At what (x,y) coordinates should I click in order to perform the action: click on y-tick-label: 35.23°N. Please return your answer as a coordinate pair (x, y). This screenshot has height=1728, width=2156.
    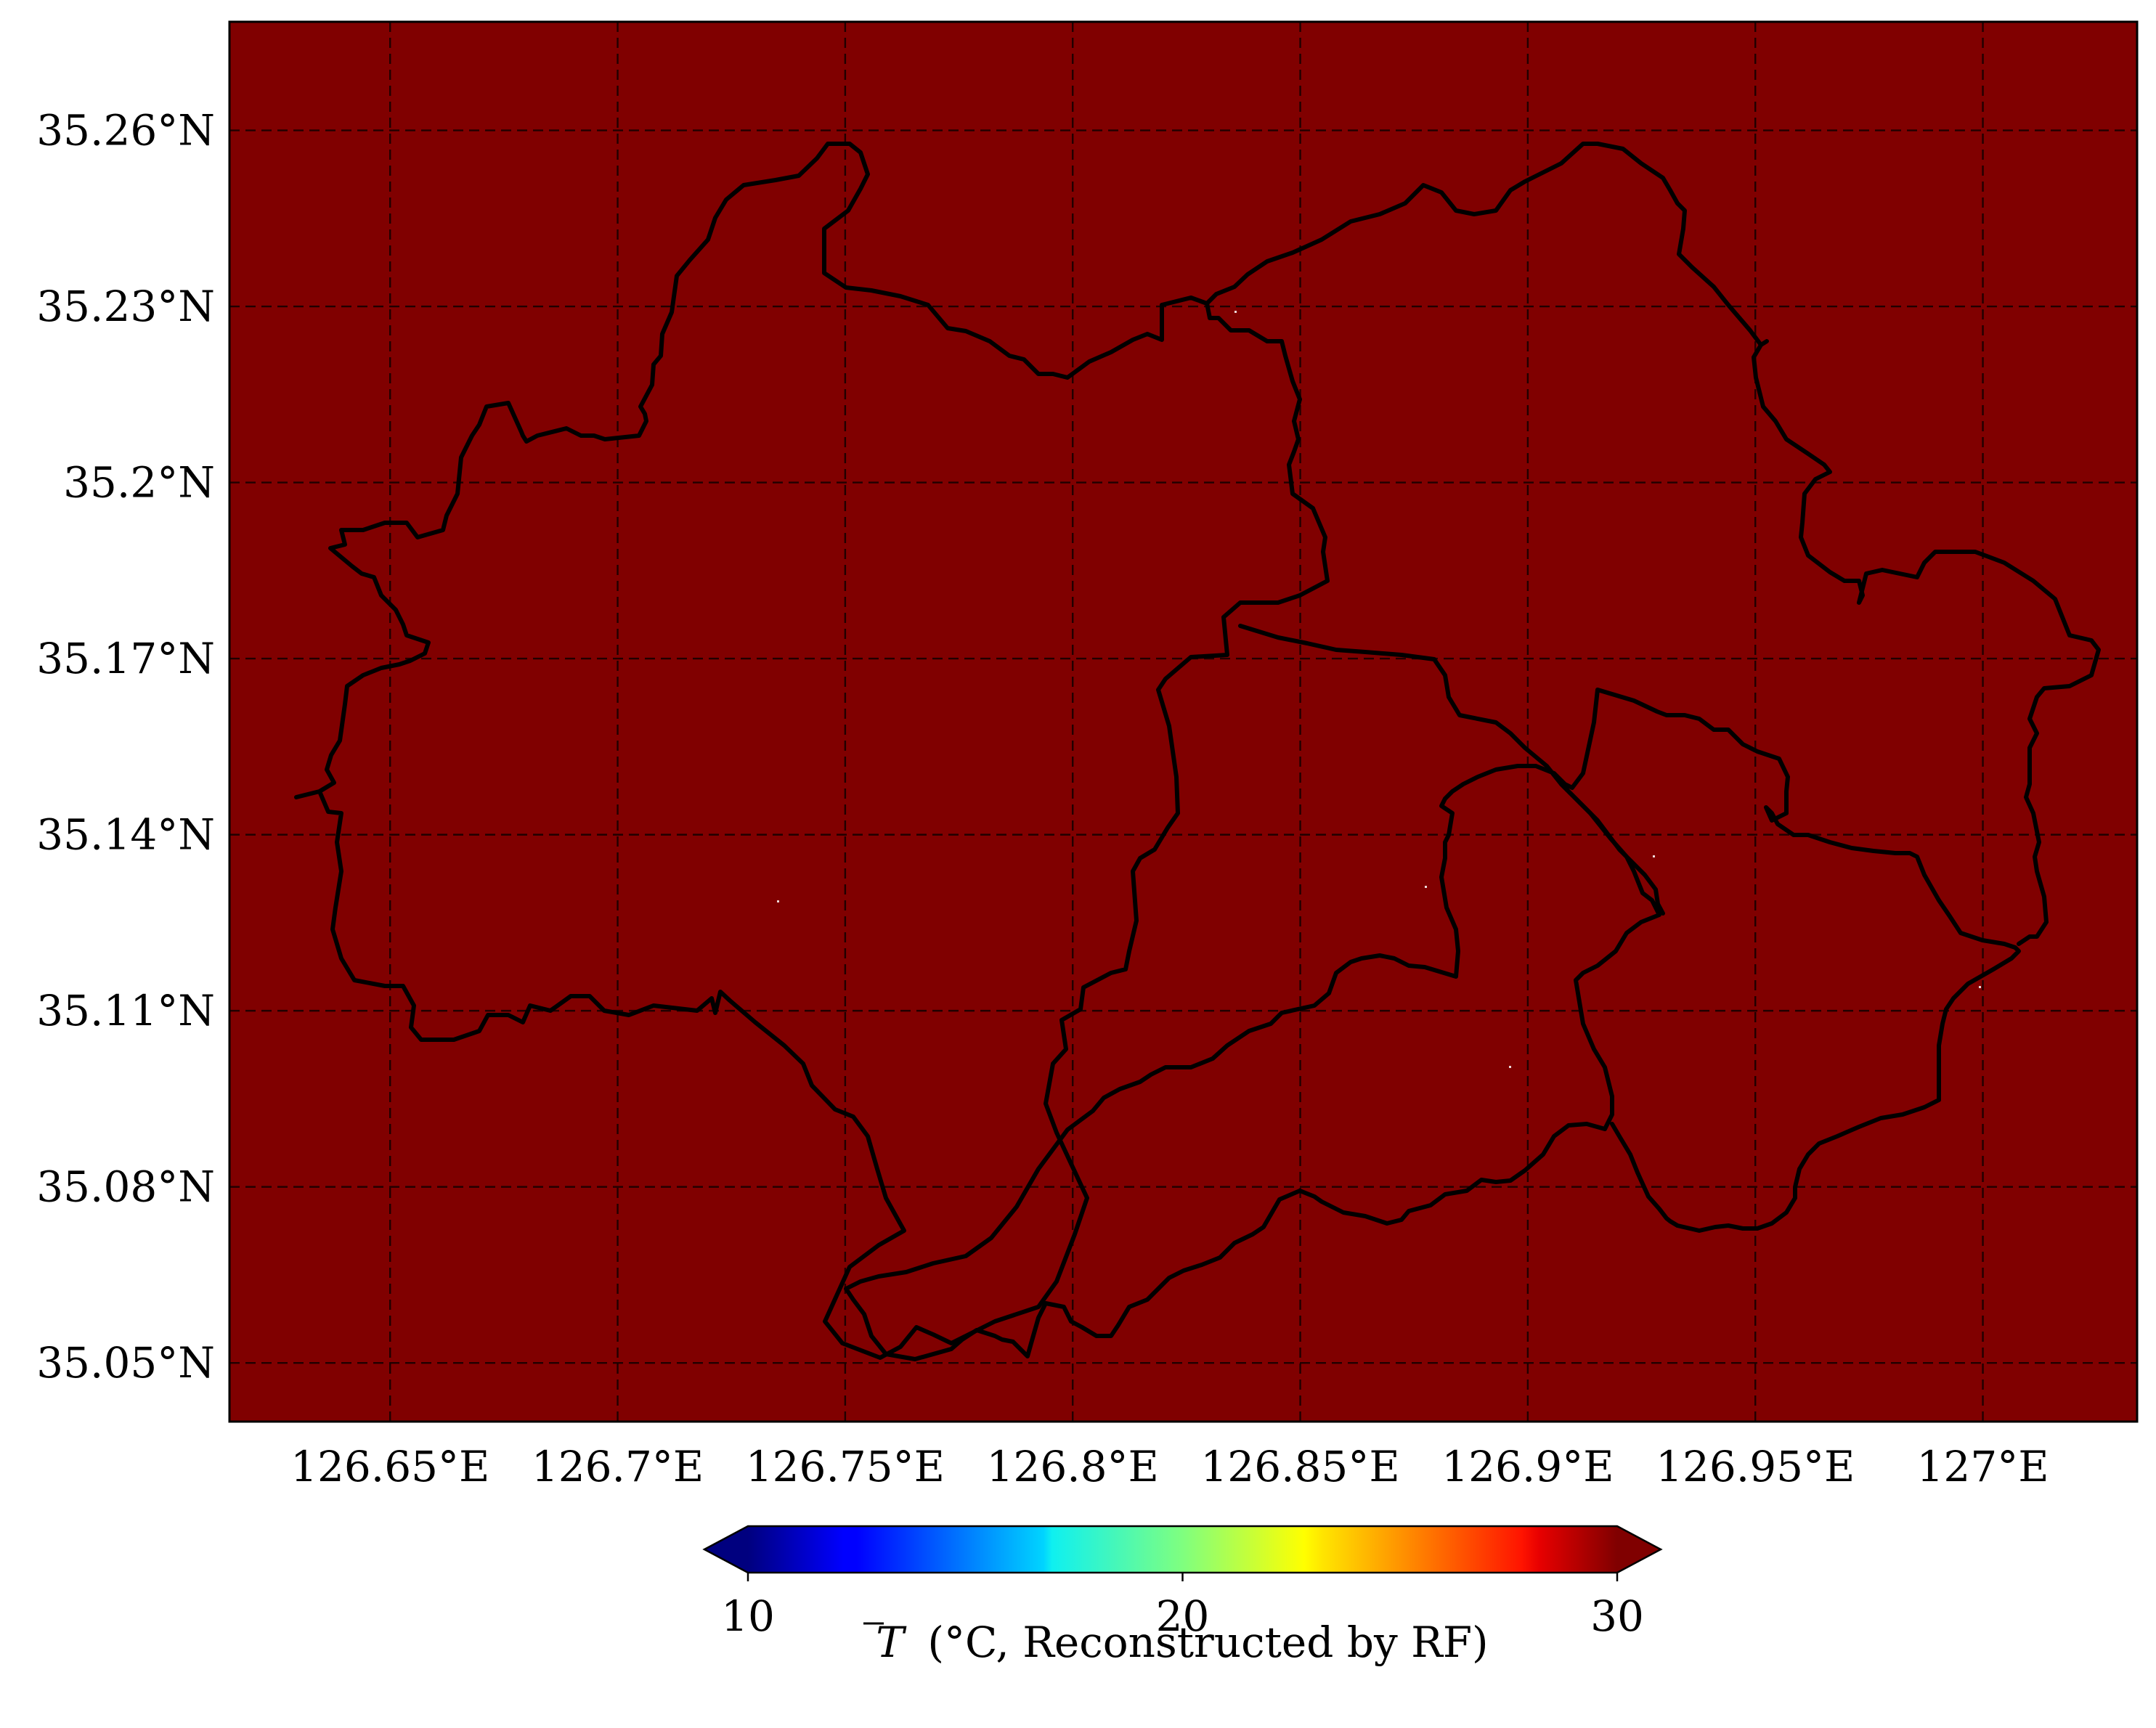
    Looking at the image, I should click on (125, 306).